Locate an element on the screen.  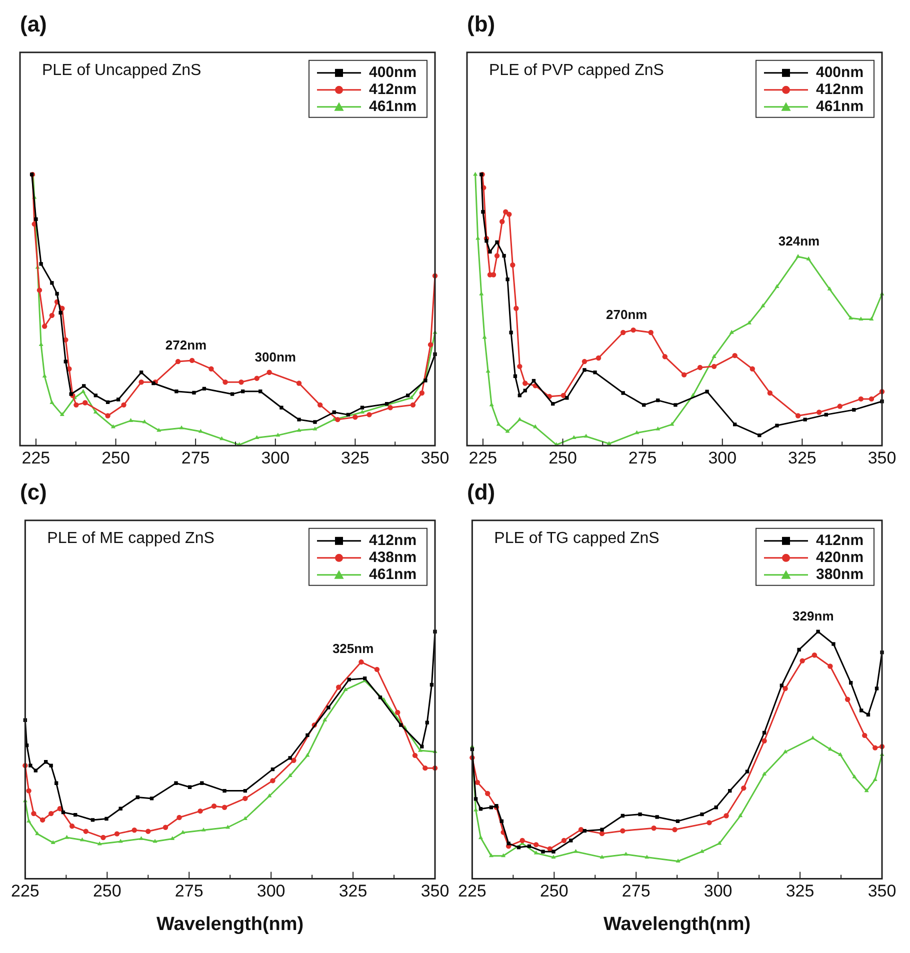
annotation: 324nm is located at coordinates (799, 241).